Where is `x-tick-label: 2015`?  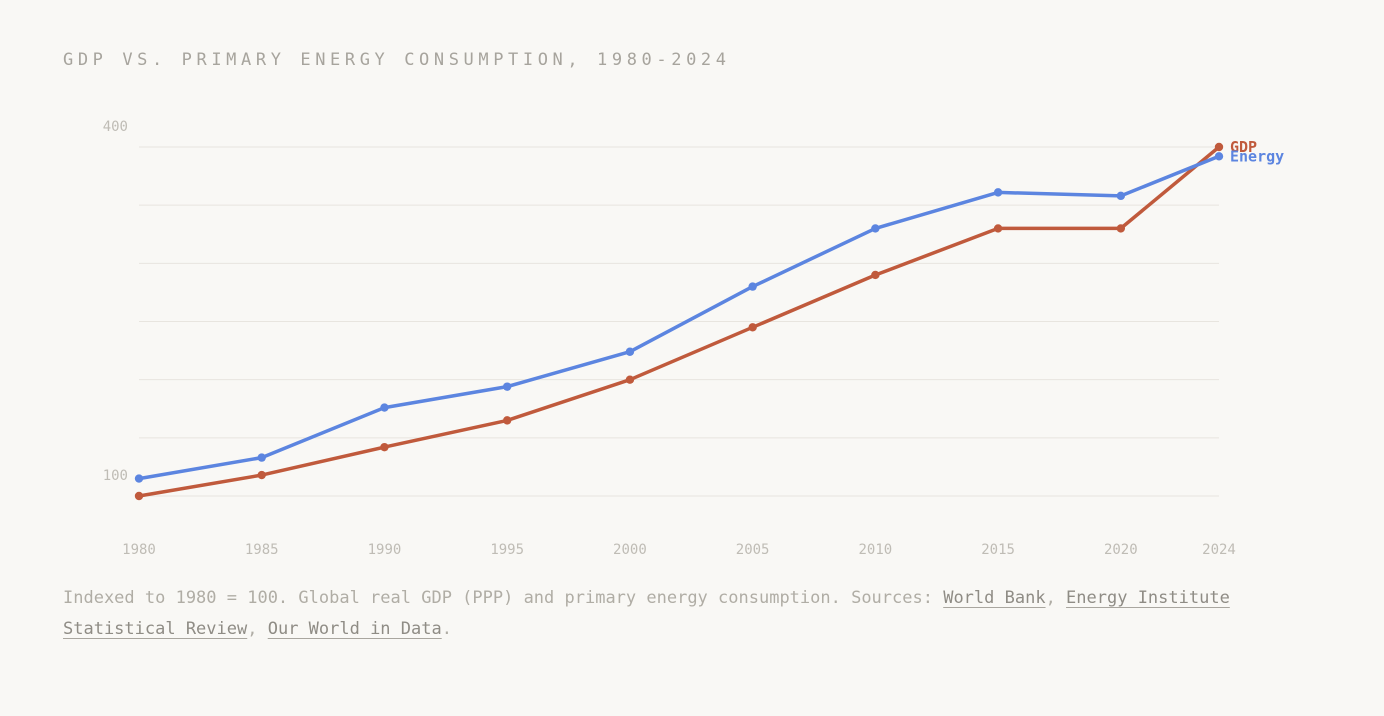
x-tick-label: 2015 is located at coordinates (998, 550).